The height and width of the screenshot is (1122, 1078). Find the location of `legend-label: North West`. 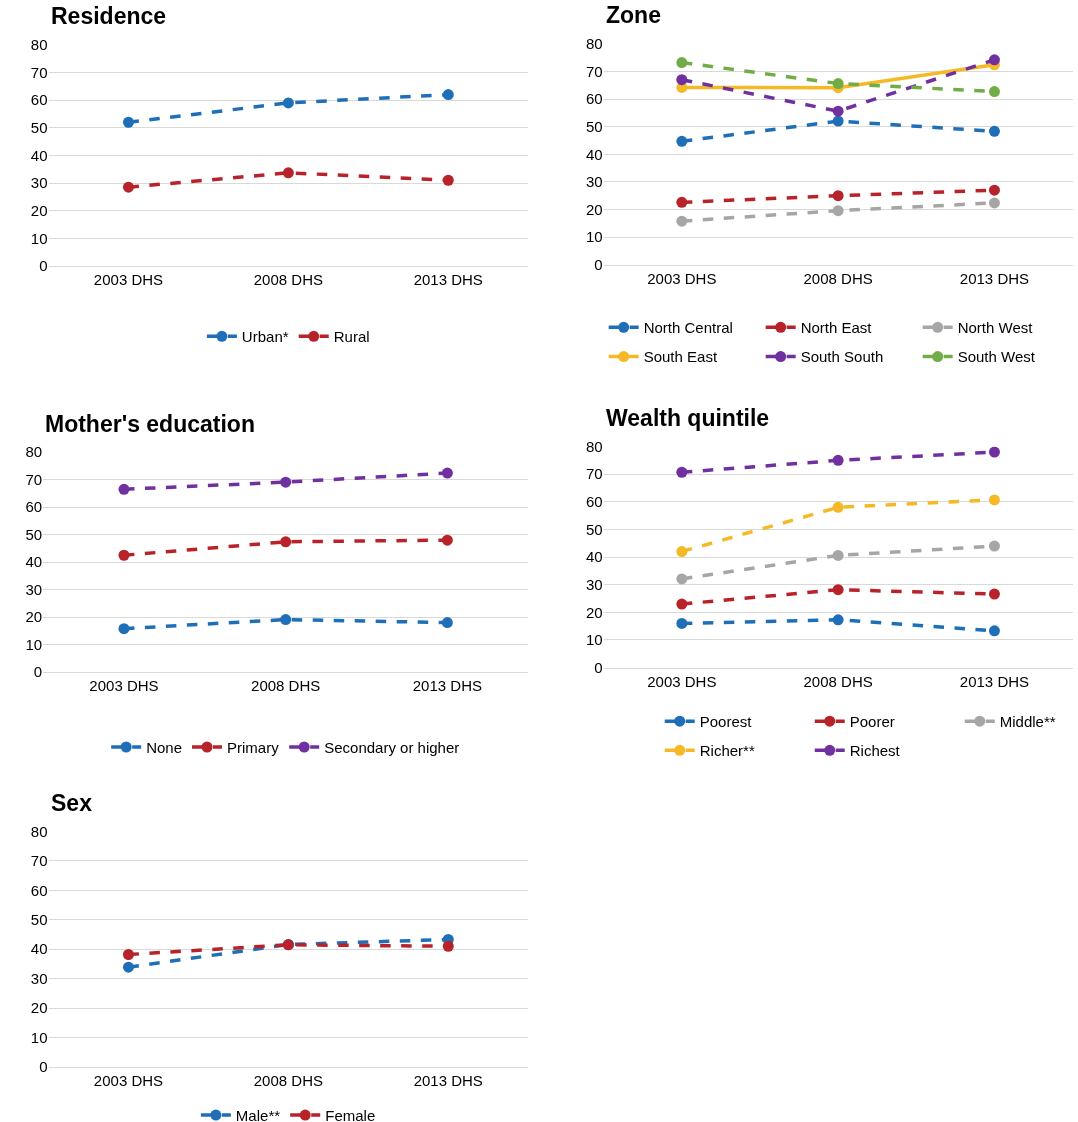

legend-label: North West is located at coordinates (995, 328).